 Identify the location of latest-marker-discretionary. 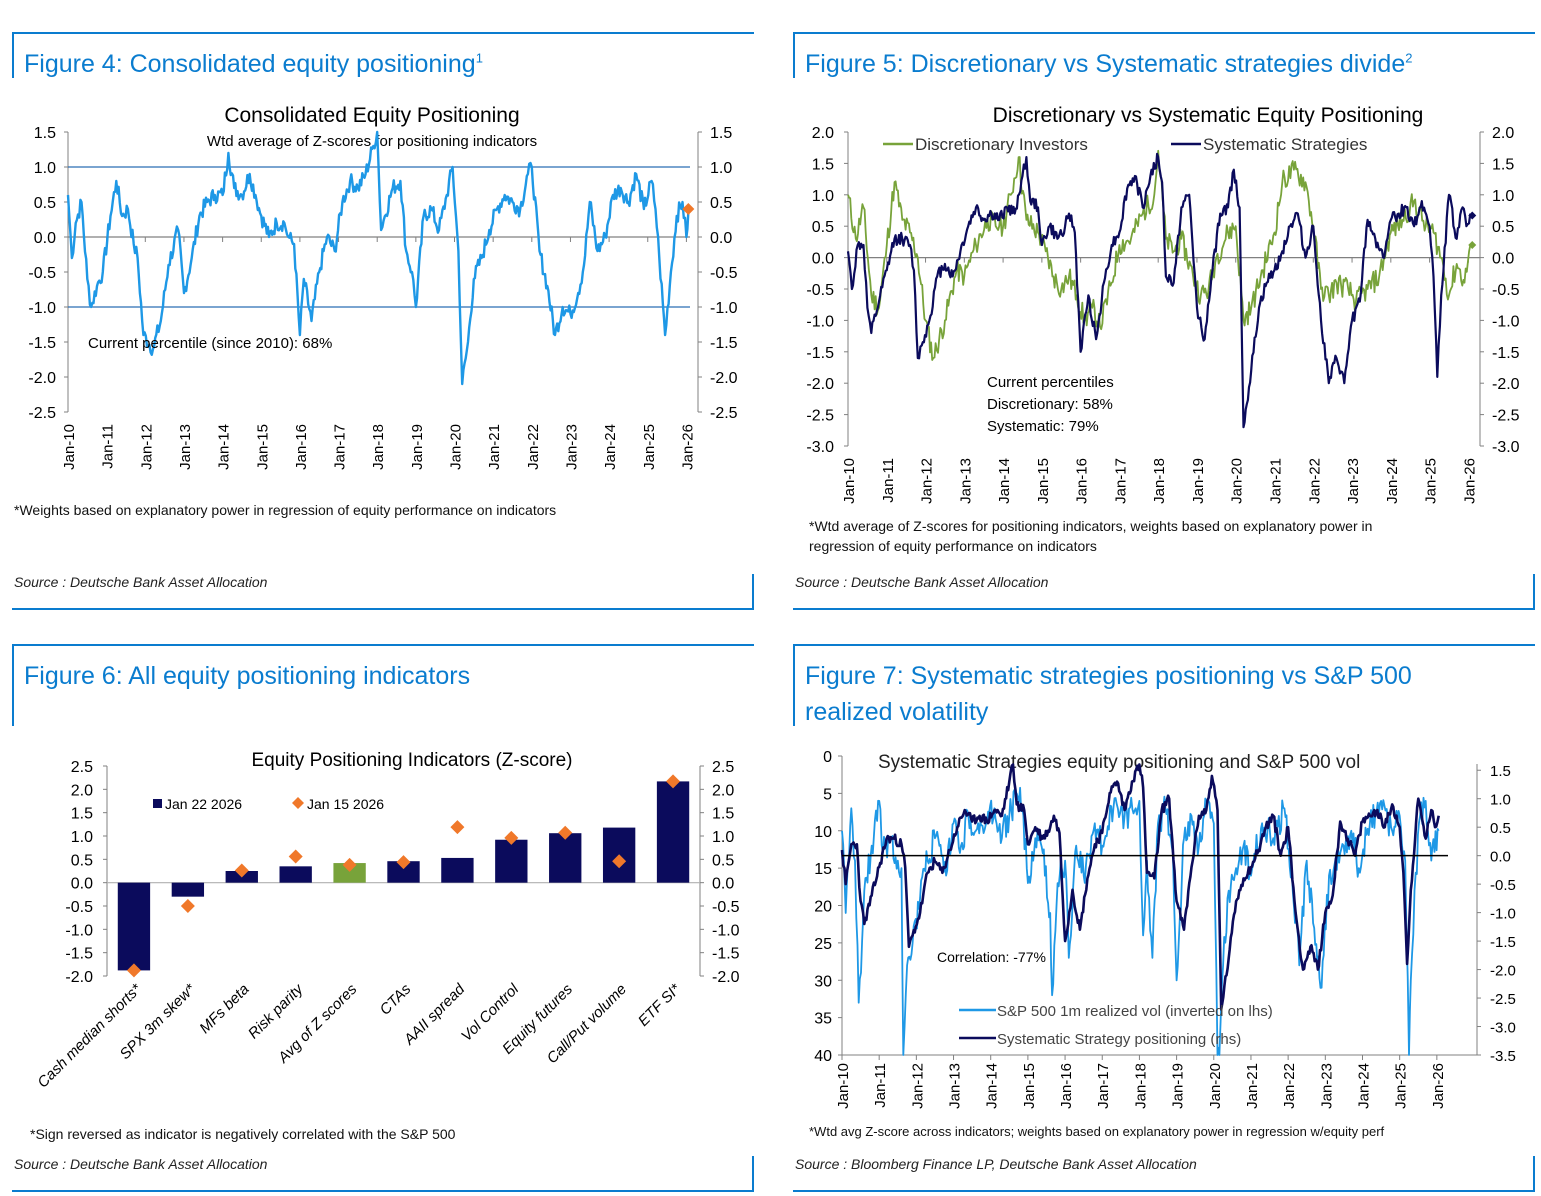
(1472, 245).